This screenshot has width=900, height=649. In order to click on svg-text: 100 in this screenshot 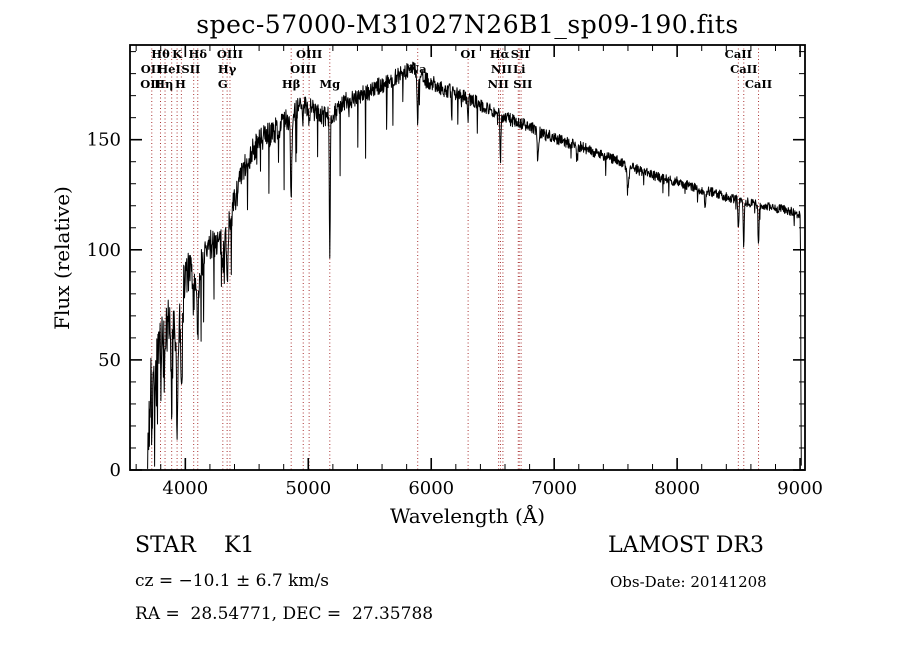, I will do `click(104, 250)`.